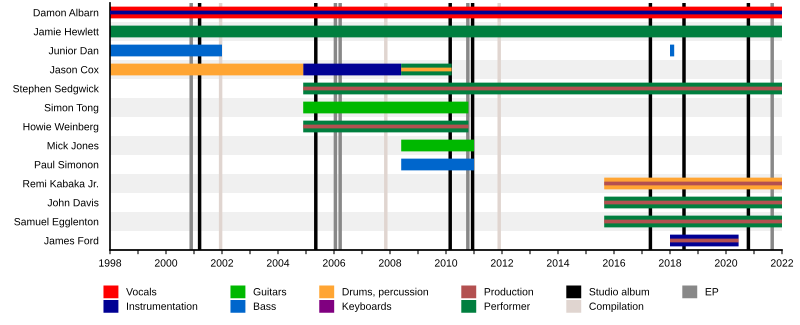 The width and height of the screenshot is (800, 325). What do you see at coordinates (278, 263) in the screenshot?
I see `x-tick-label: 2004` at bounding box center [278, 263].